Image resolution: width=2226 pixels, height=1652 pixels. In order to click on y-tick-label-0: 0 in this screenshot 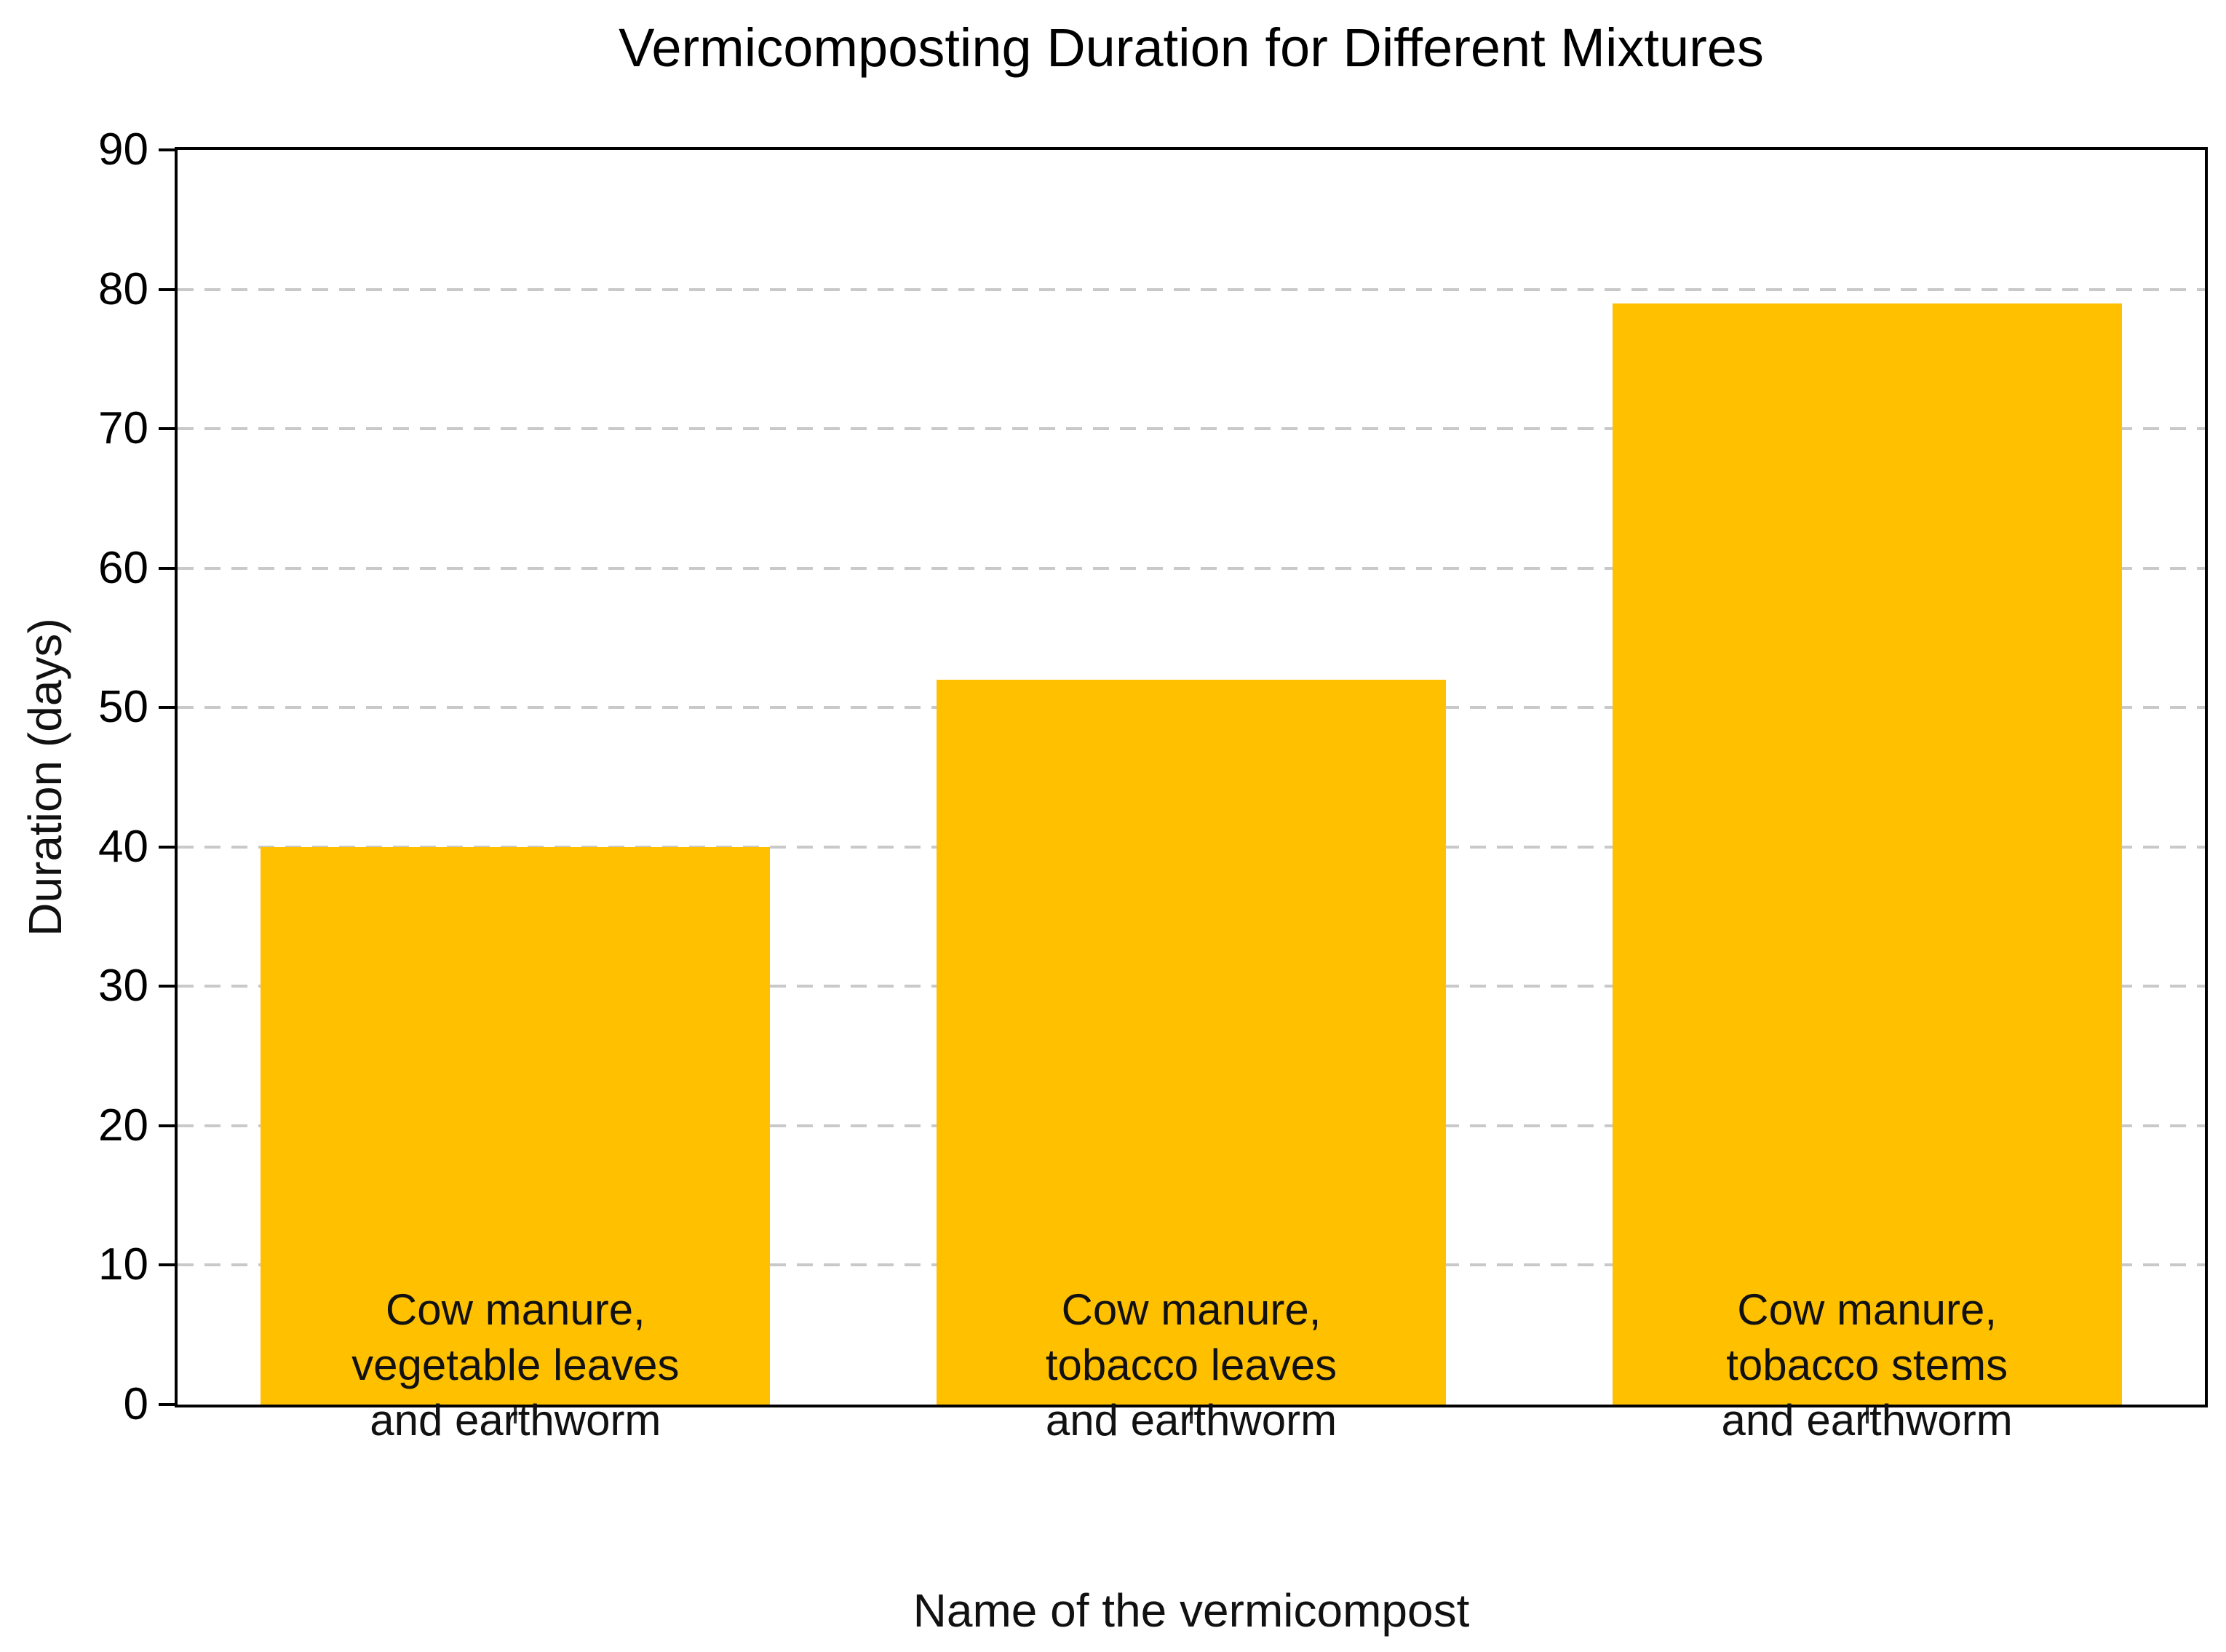, I will do `click(135, 1404)`.